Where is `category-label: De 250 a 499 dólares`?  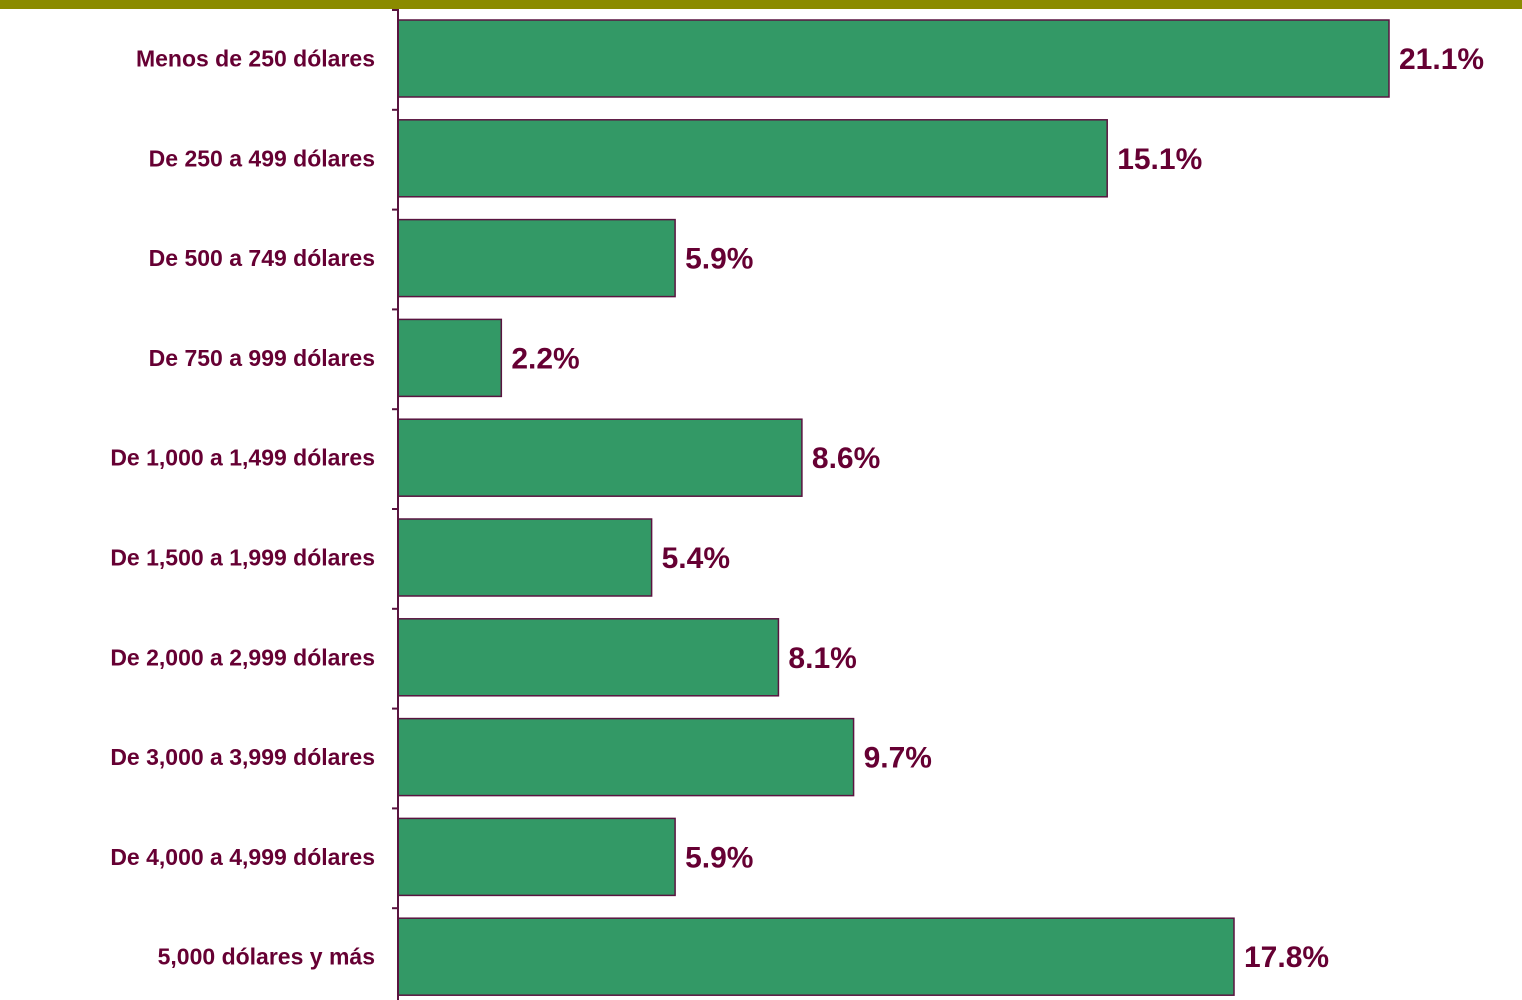 category-label: De 250 a 499 dólares is located at coordinates (262, 158).